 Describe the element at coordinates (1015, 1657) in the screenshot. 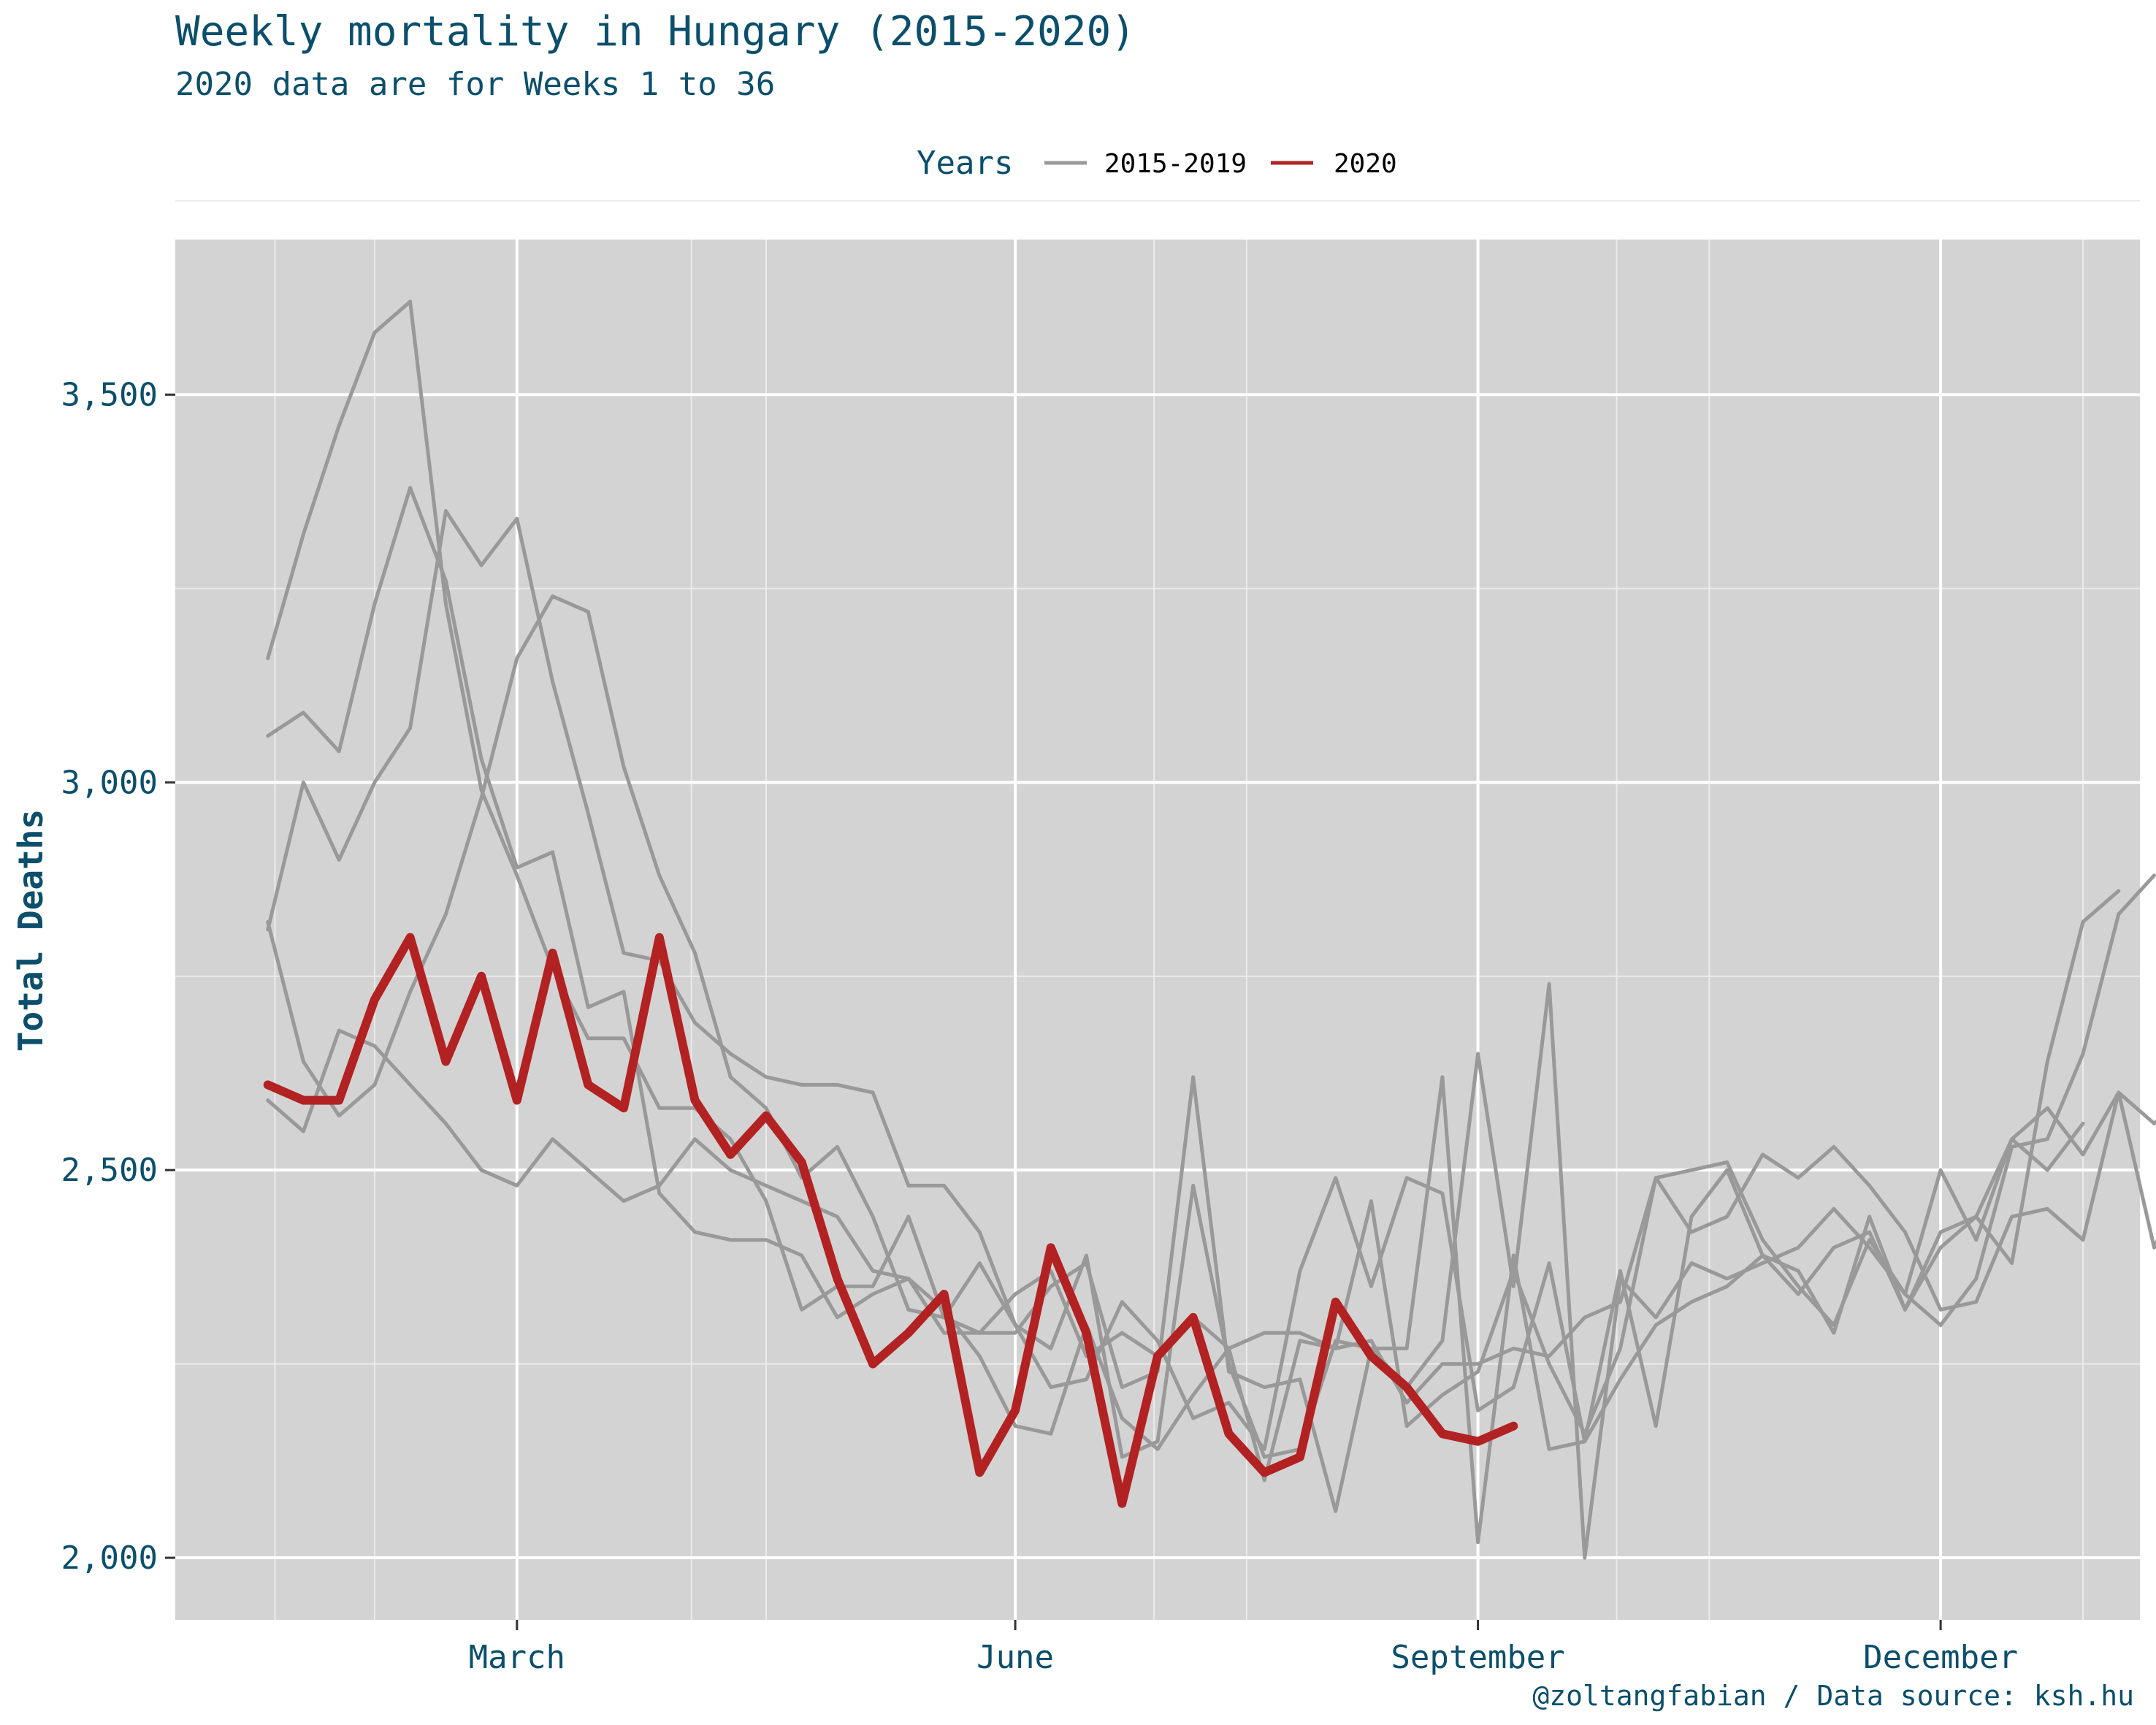

I see `x-tick-label: June` at that location.